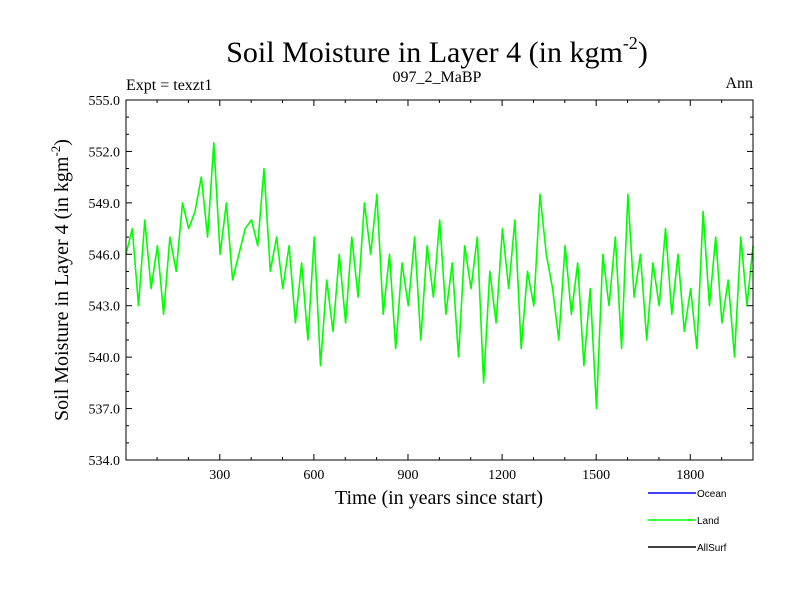 This screenshot has height=600, width=800. What do you see at coordinates (708, 521) in the screenshot?
I see `legend-label-land: Land` at bounding box center [708, 521].